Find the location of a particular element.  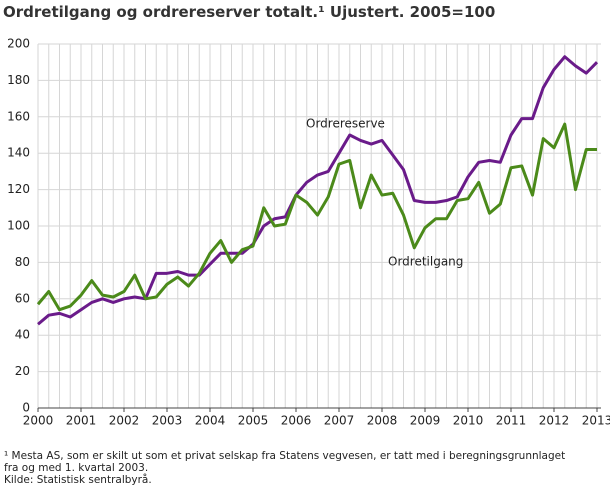

y-tick-label: 40 is located at coordinates (22, 335).